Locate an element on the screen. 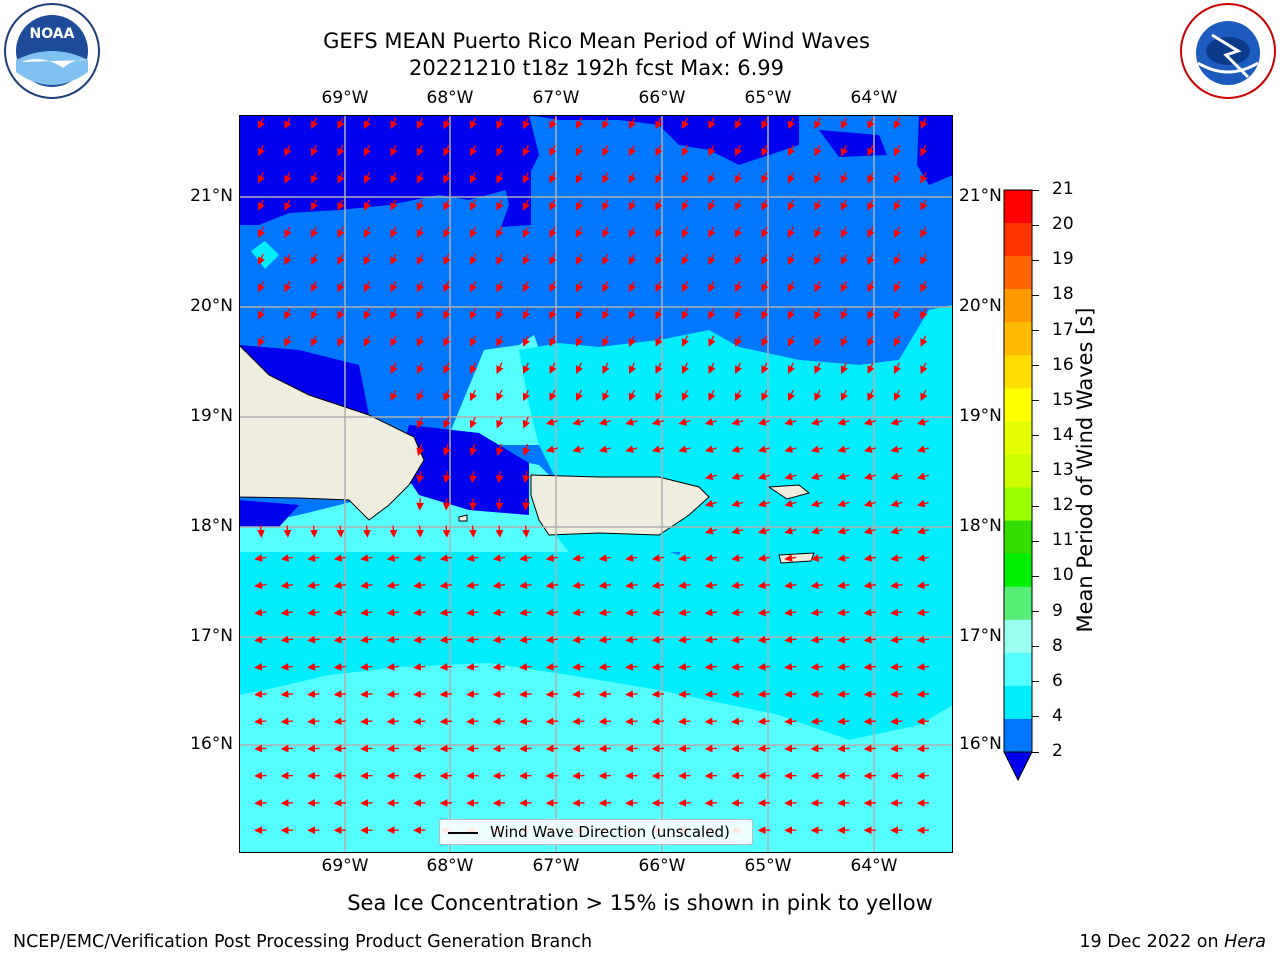  colorbar is located at coordinates (1018, 485).